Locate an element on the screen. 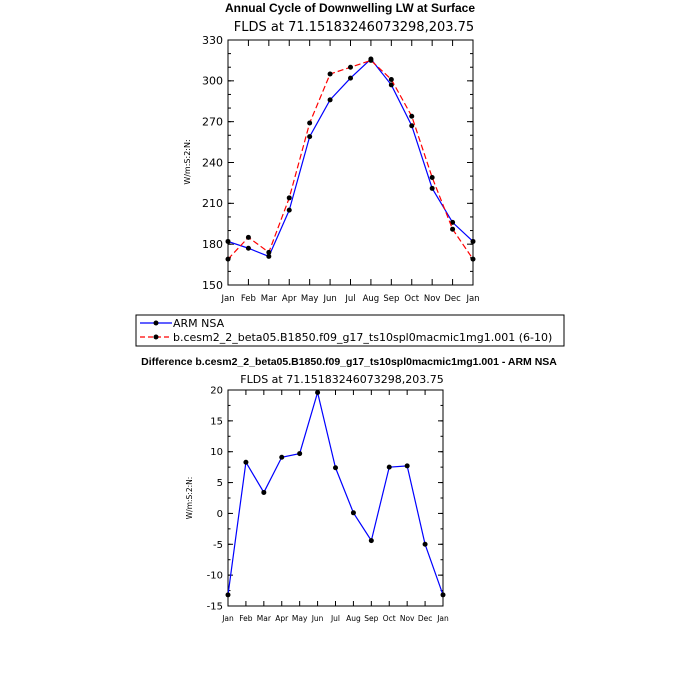 The image size is (700, 700). chart1-xtick-label: Mar is located at coordinates (269, 299).